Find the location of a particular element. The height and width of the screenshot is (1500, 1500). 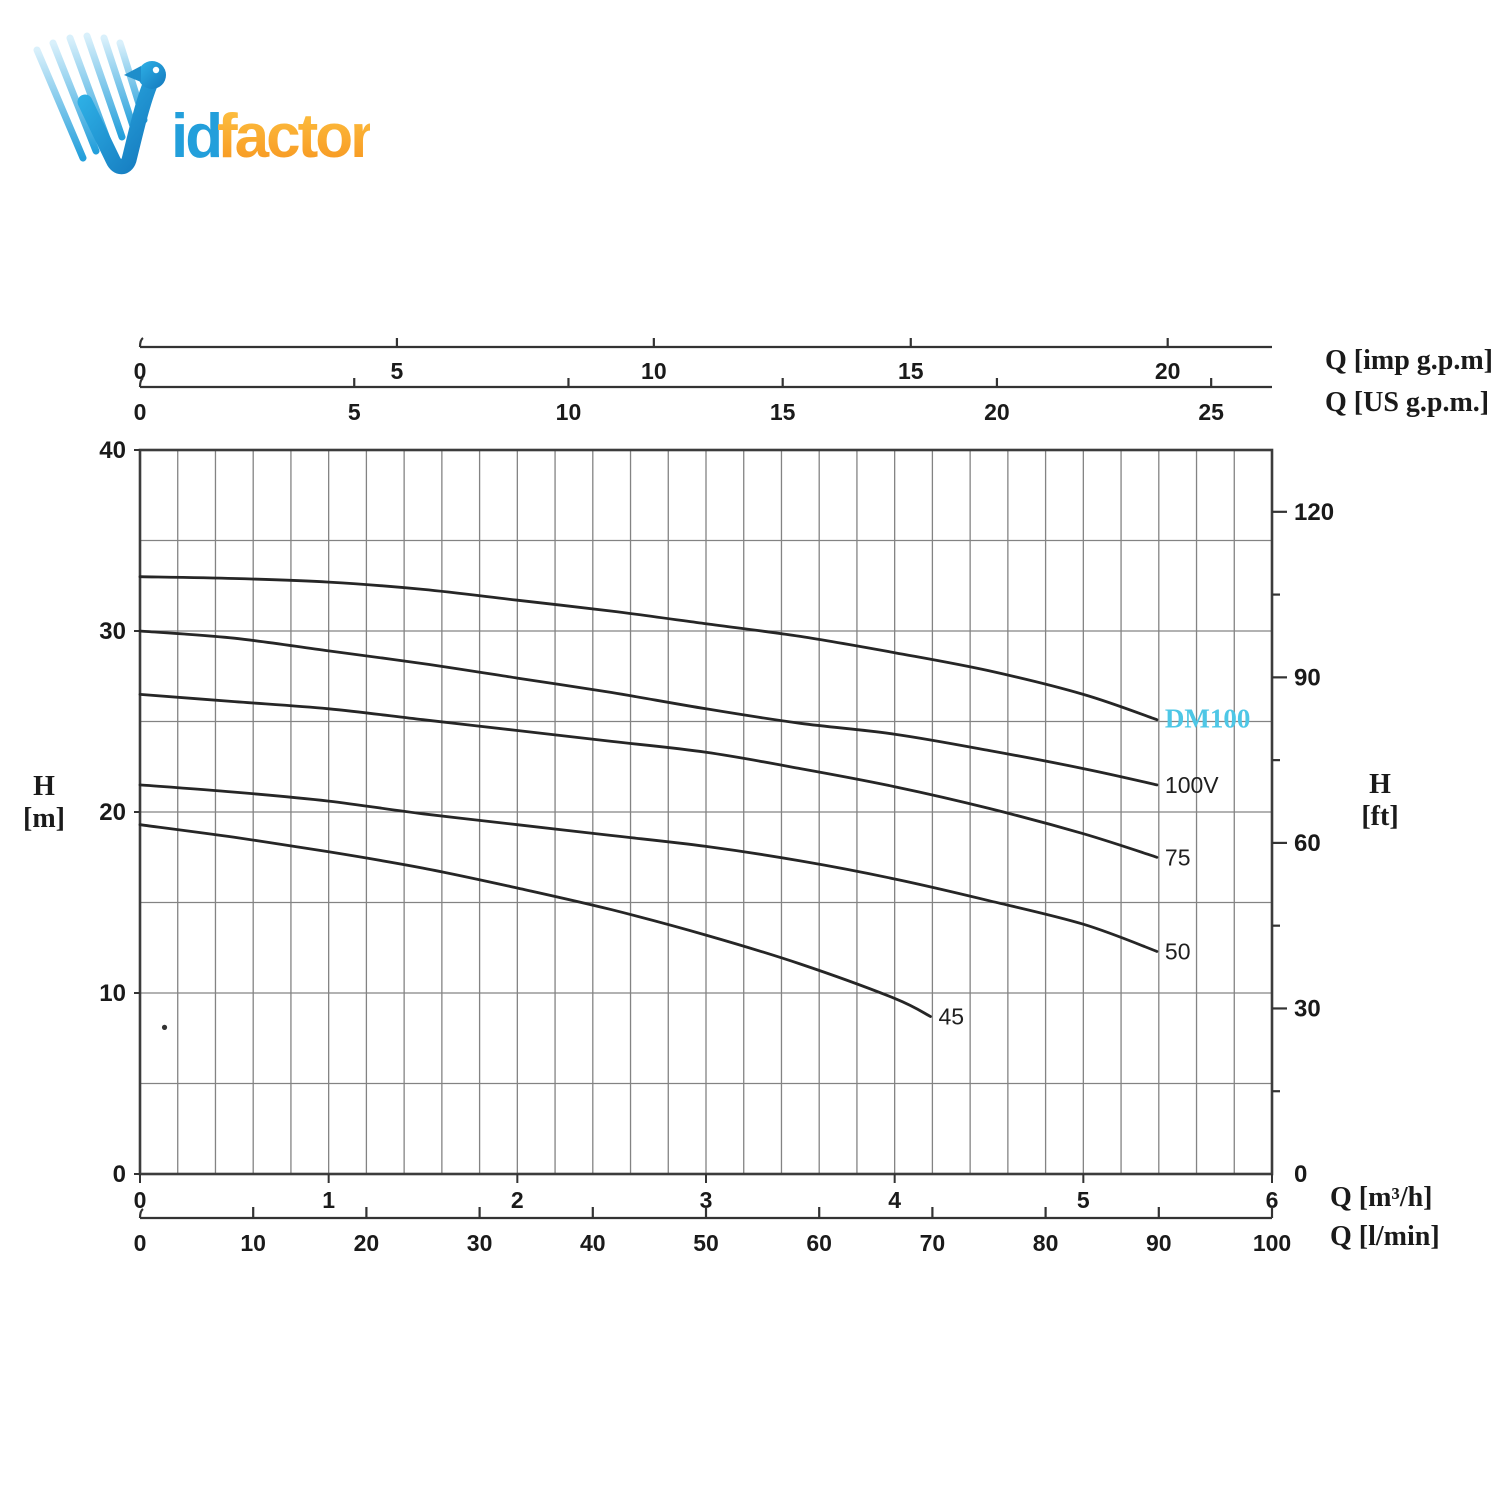

tick-label-top_imp: 0 is located at coordinates (140, 371).